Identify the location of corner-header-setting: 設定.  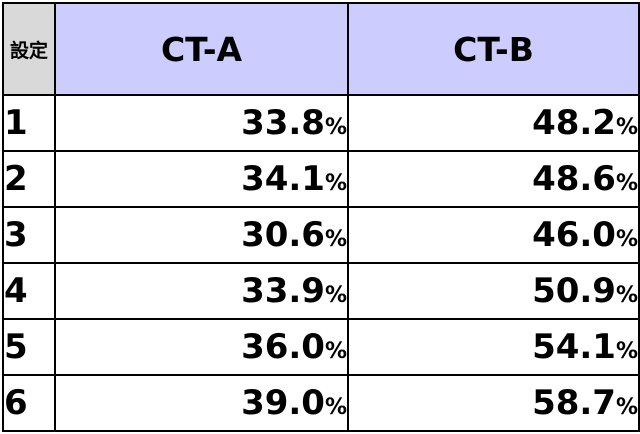
(29, 49).